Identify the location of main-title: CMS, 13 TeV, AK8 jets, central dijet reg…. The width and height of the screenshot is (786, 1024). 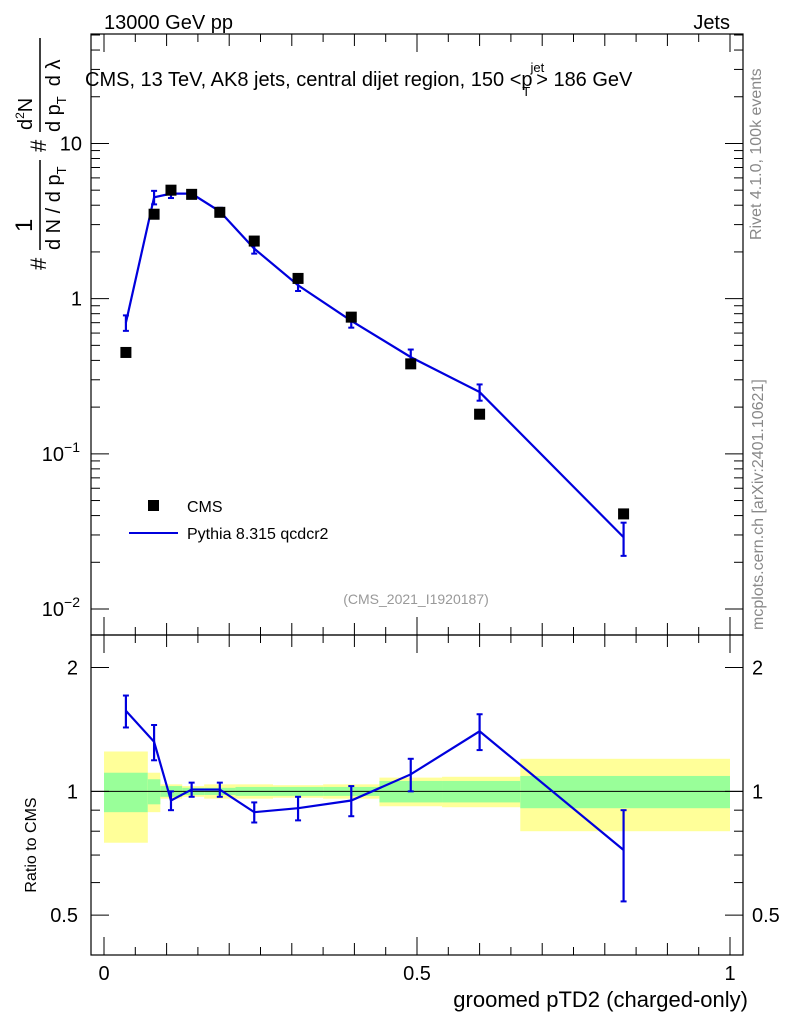
(359, 79).